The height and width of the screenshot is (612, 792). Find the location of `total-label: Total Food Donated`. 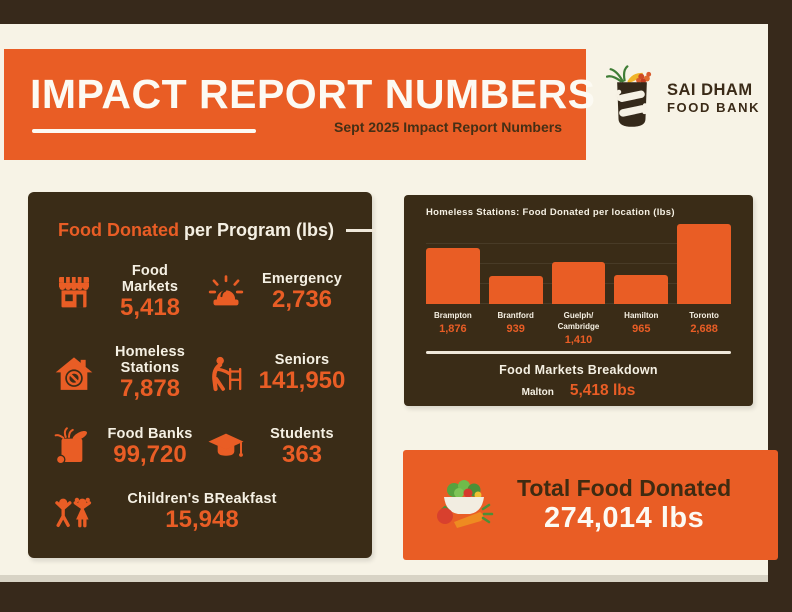

total-label: Total Food Donated is located at coordinates (624, 488).